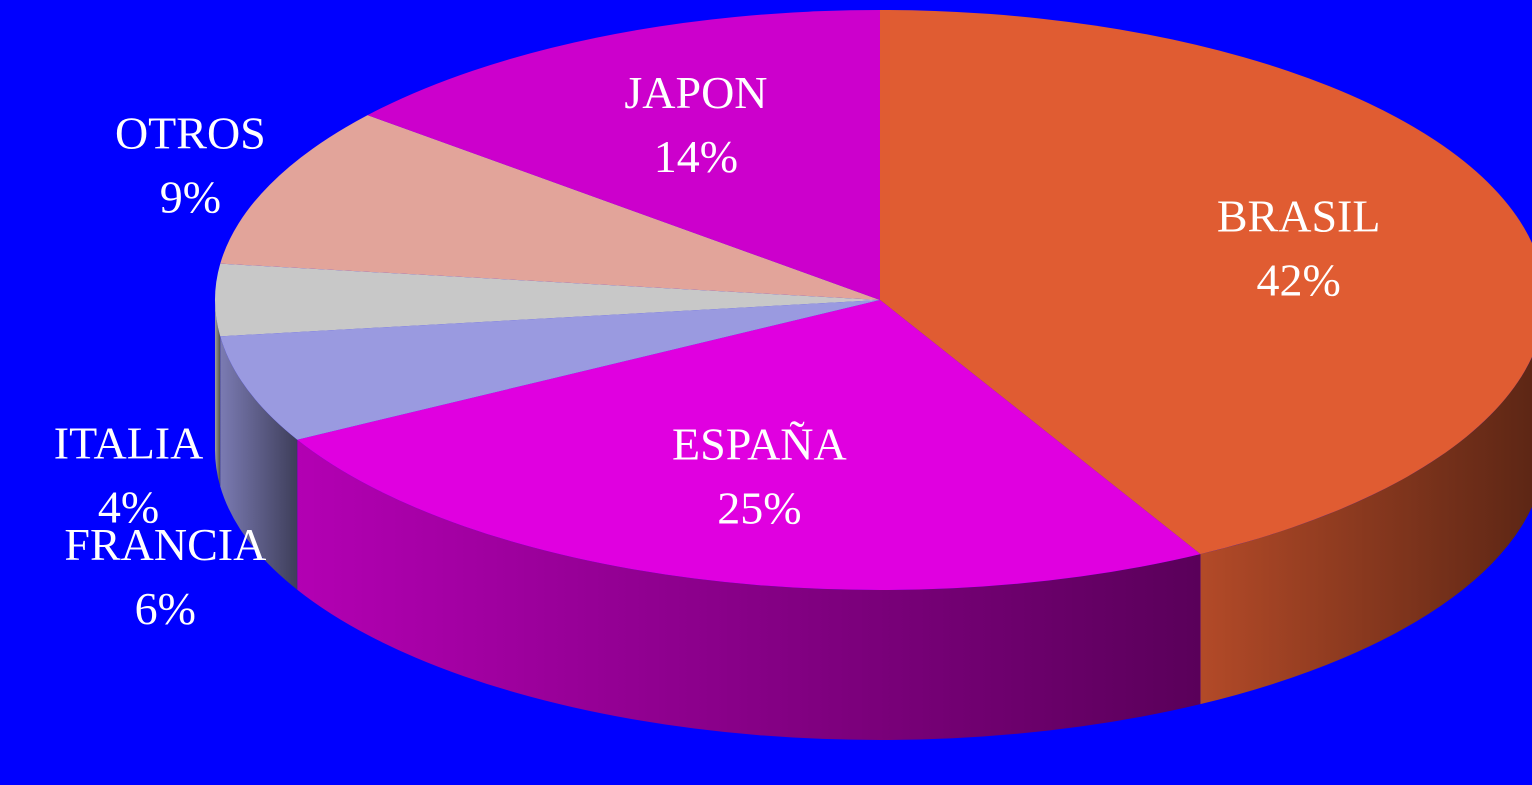 The image size is (1532, 785). What do you see at coordinates (165, 544) in the screenshot?
I see `slice-category-label: FRANCIA` at bounding box center [165, 544].